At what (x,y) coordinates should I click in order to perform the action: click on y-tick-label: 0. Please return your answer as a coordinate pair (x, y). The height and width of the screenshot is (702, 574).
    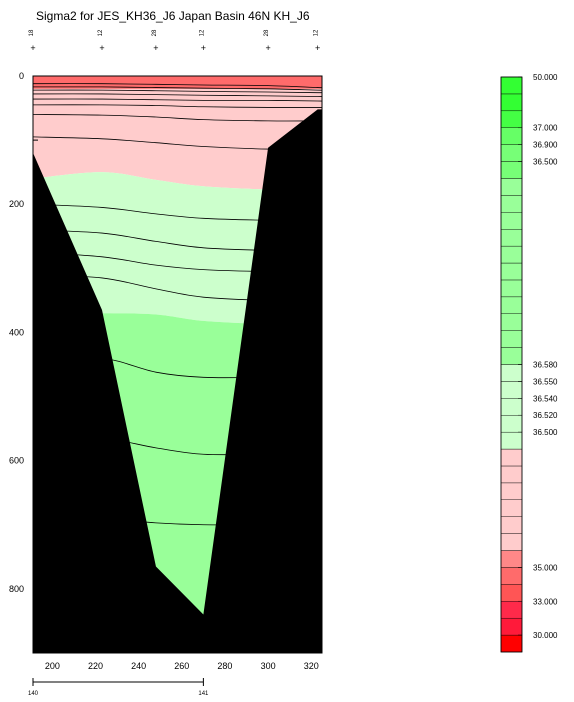
    Looking at the image, I should click on (21, 76).